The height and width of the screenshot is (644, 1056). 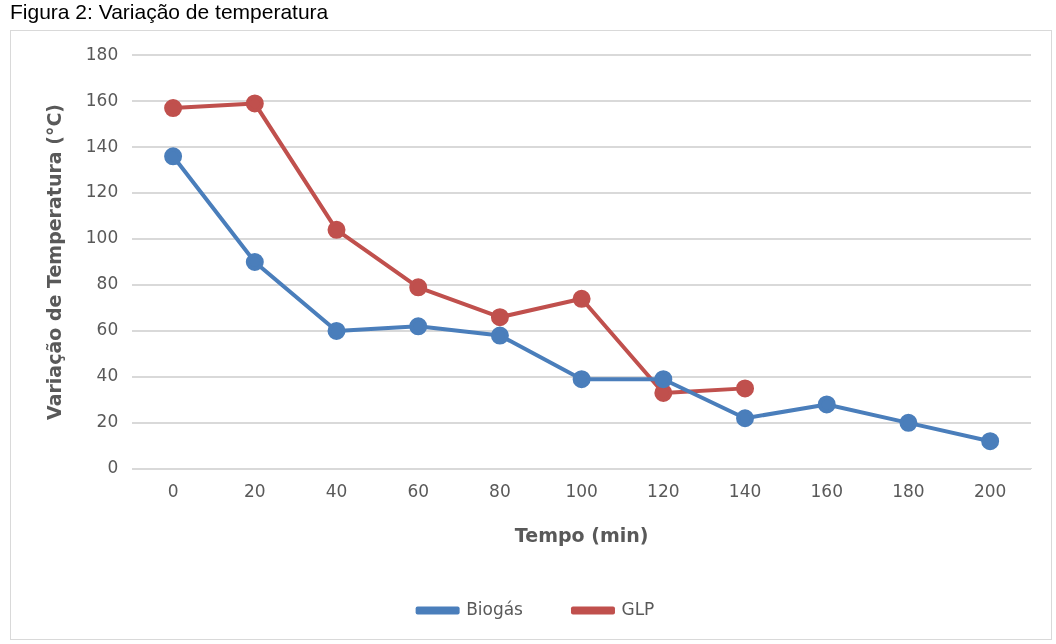 I want to click on y-tick-label: 140, so click(x=102, y=145).